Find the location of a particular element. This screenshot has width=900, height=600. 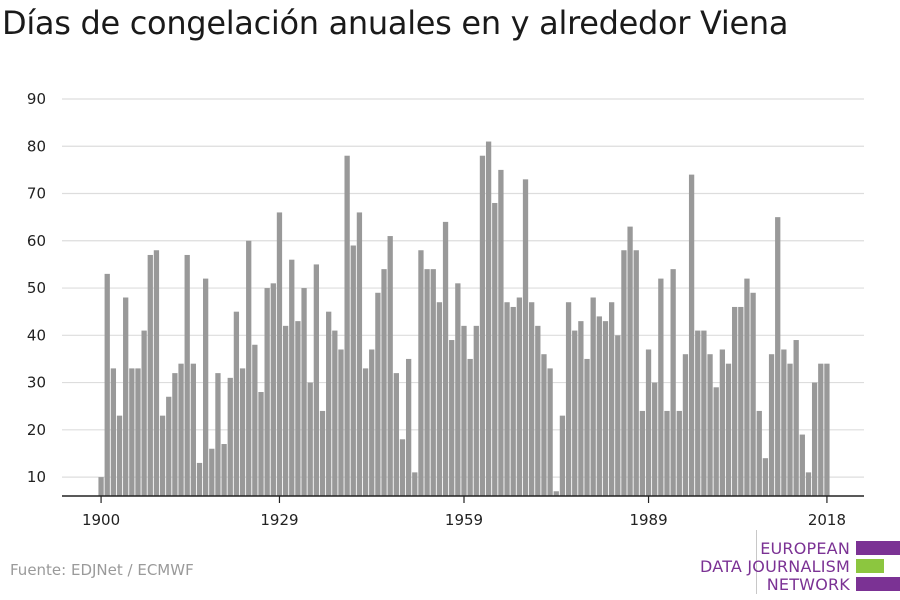

y-tick-label: 40 is located at coordinates (36, 335).